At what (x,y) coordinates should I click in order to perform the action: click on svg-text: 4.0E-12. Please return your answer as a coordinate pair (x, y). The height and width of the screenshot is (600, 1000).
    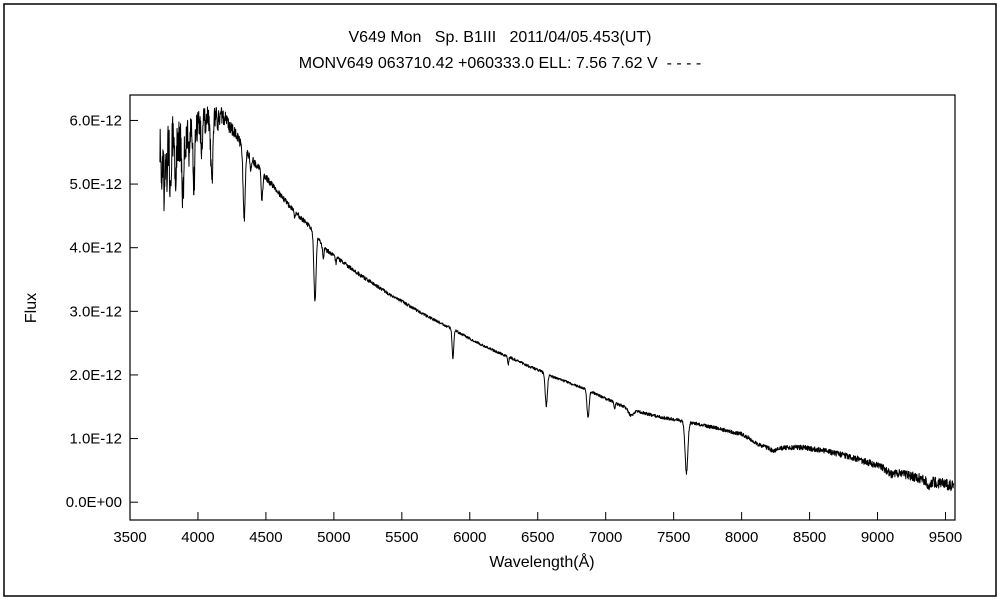
    Looking at the image, I should click on (95, 248).